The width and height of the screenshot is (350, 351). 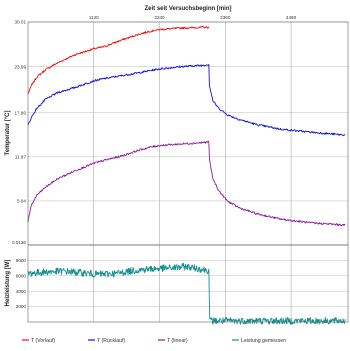 I want to click on x-tick-label: 4480, so click(x=291, y=17).